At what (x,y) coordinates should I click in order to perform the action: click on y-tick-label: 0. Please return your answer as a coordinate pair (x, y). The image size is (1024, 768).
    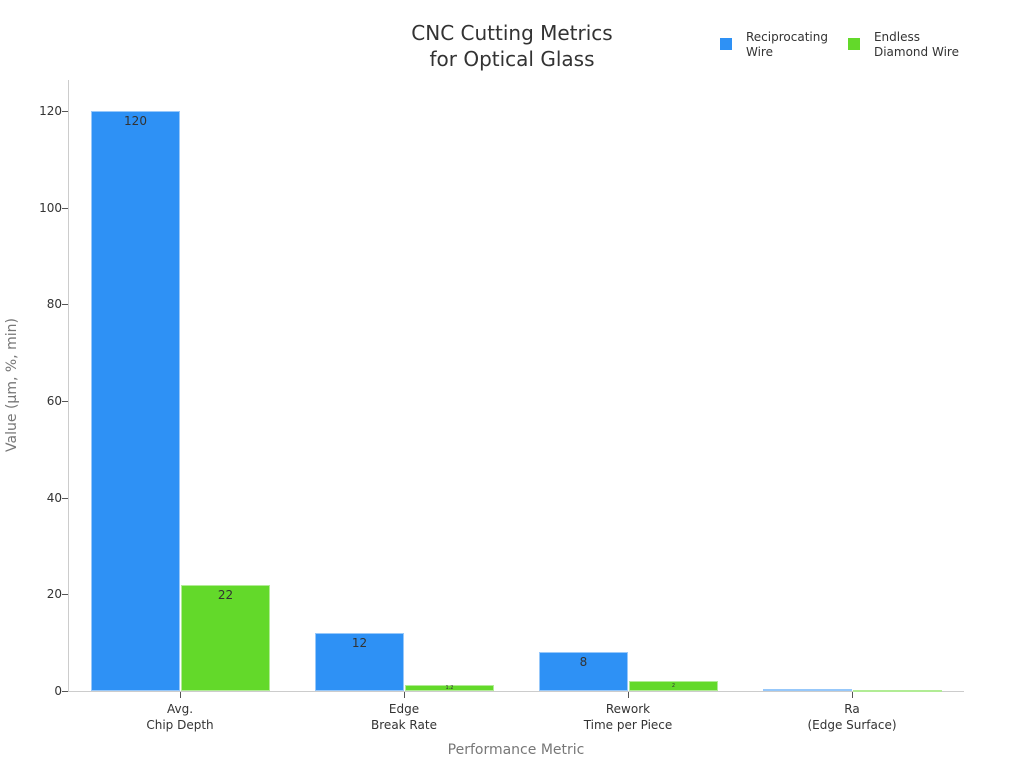
    Looking at the image, I should click on (58, 691).